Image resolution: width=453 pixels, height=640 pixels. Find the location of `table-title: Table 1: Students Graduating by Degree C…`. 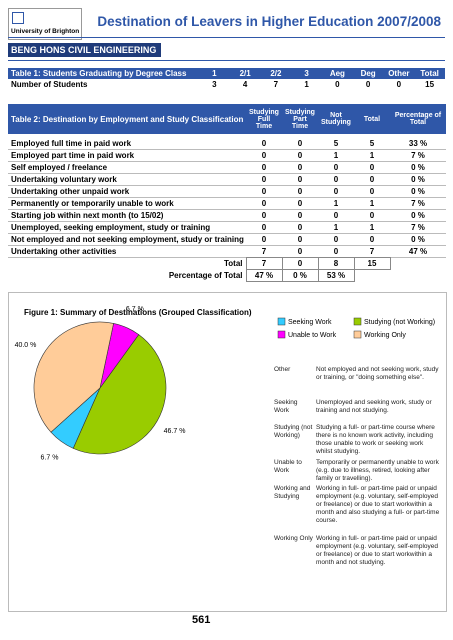

table-title: Table 1: Students Graduating by Degree C… is located at coordinates (103, 73).